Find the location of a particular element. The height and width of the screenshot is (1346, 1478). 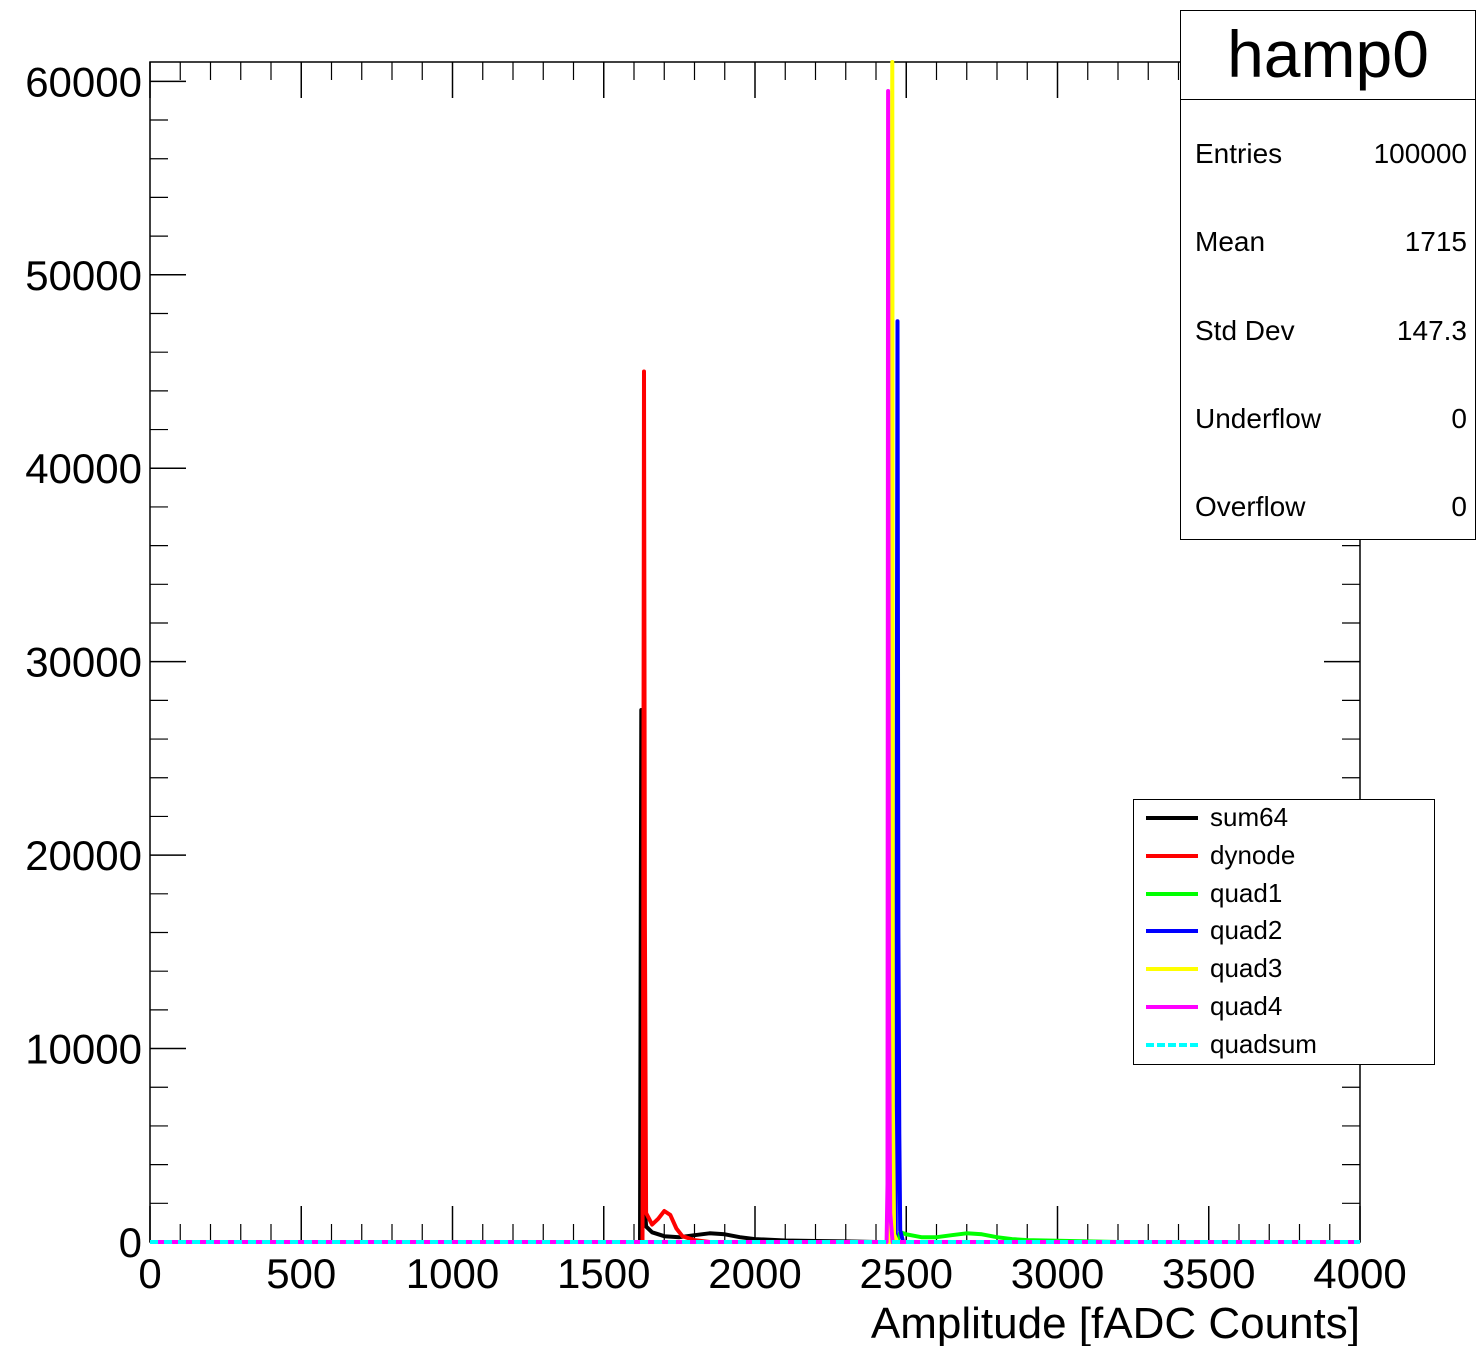

x-tick-label: 3500 is located at coordinates (1208, 1273).